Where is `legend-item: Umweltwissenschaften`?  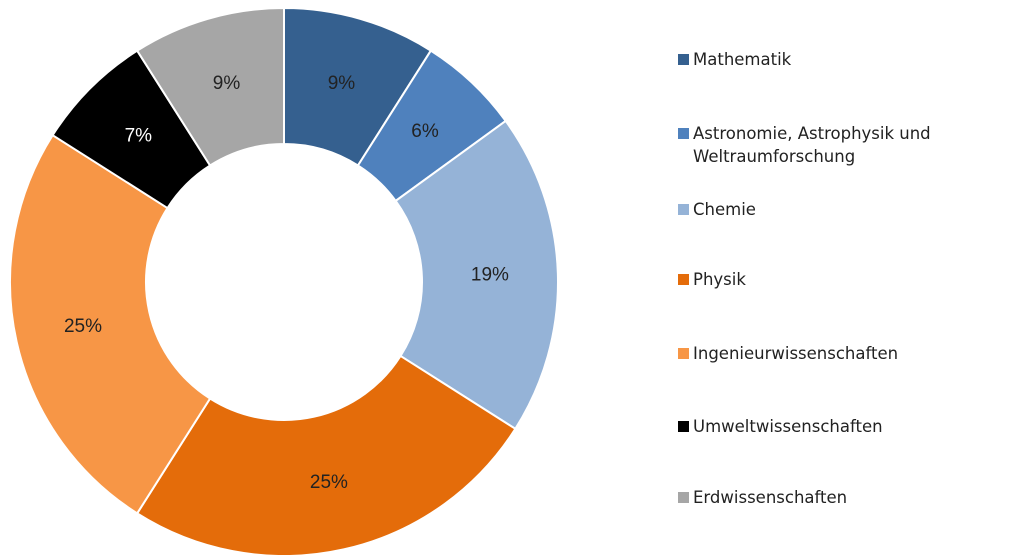
legend-item: Umweltwissenschaften is located at coordinates (843, 426).